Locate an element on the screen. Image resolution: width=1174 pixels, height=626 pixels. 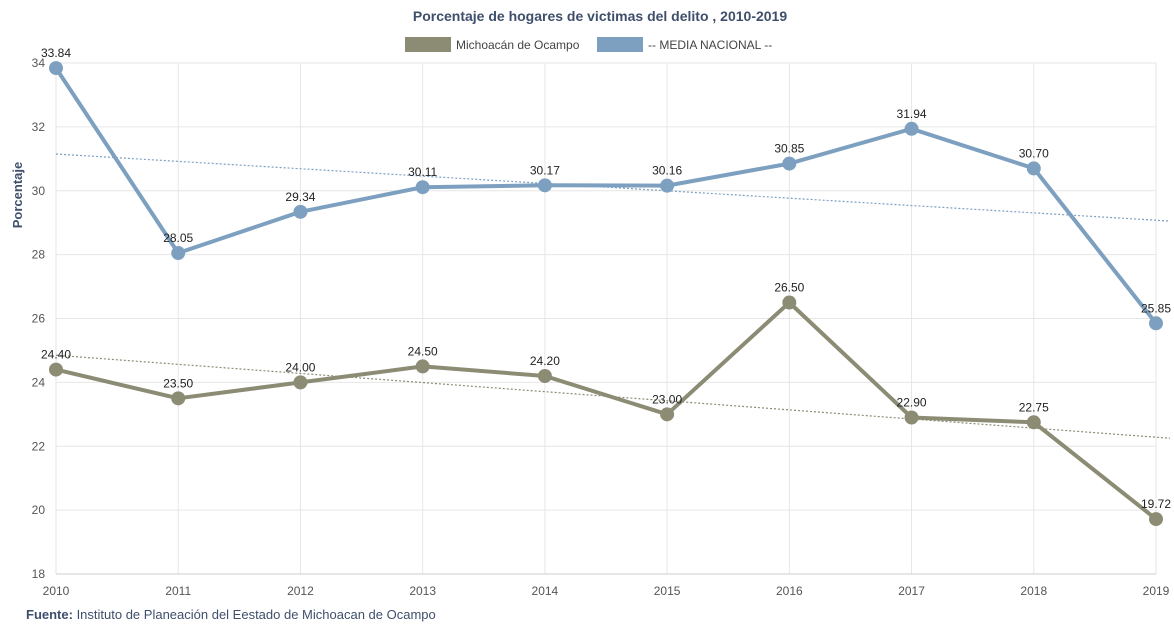
data-label-media-nacional: 30.85 is located at coordinates (789, 149).